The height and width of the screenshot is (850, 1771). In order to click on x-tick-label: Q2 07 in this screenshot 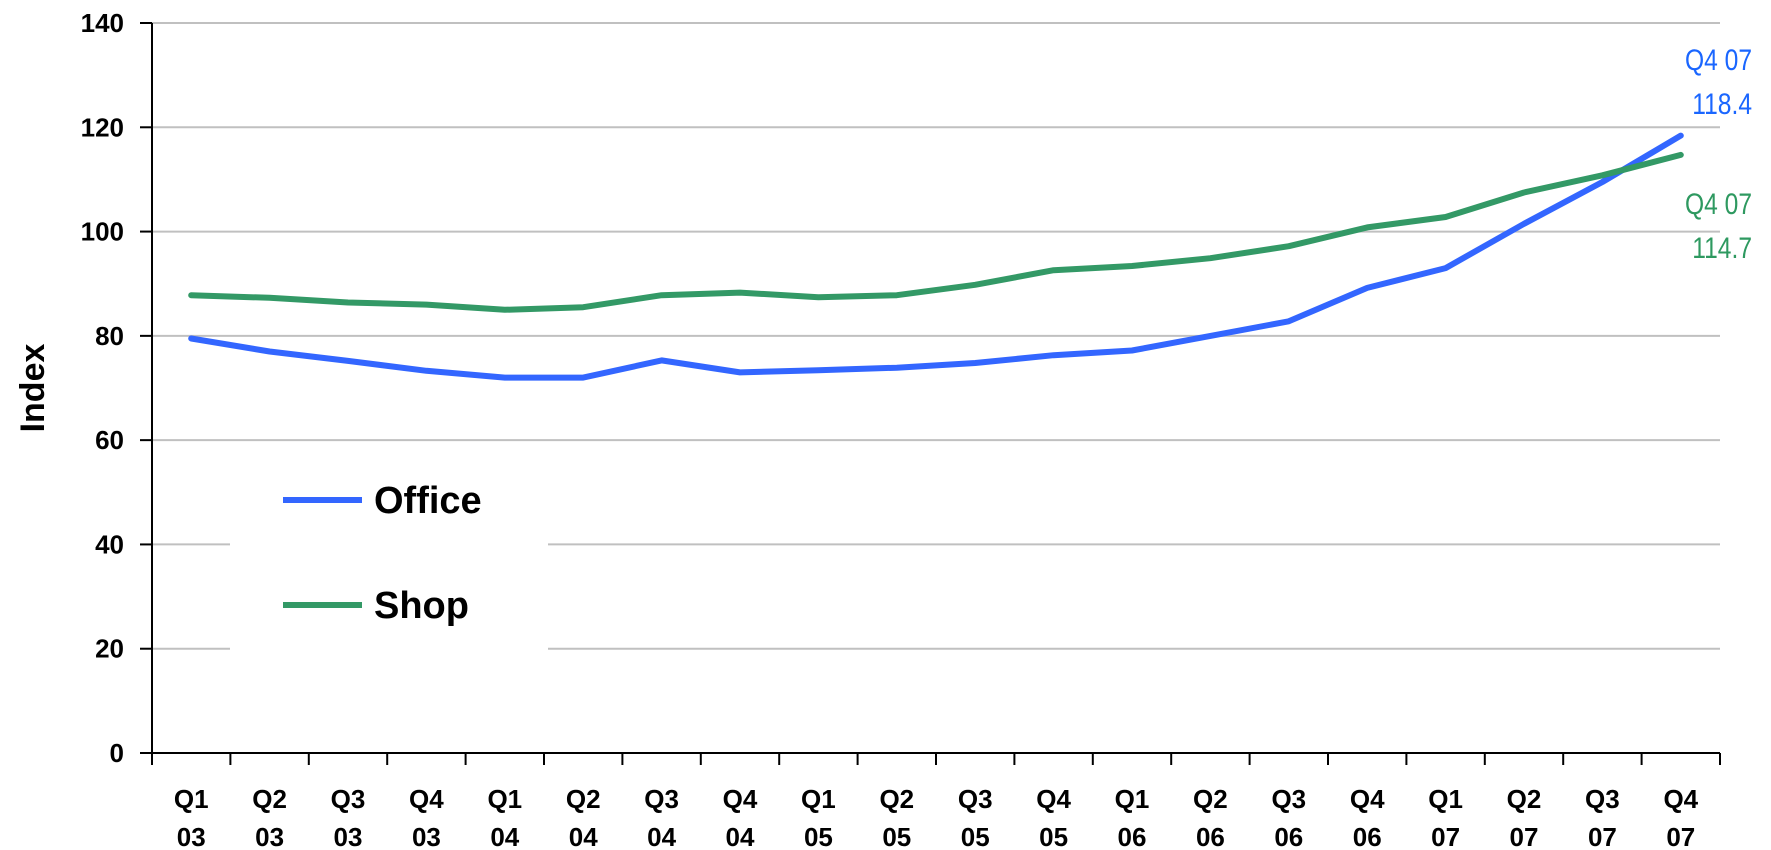, I will do `click(1524, 817)`.